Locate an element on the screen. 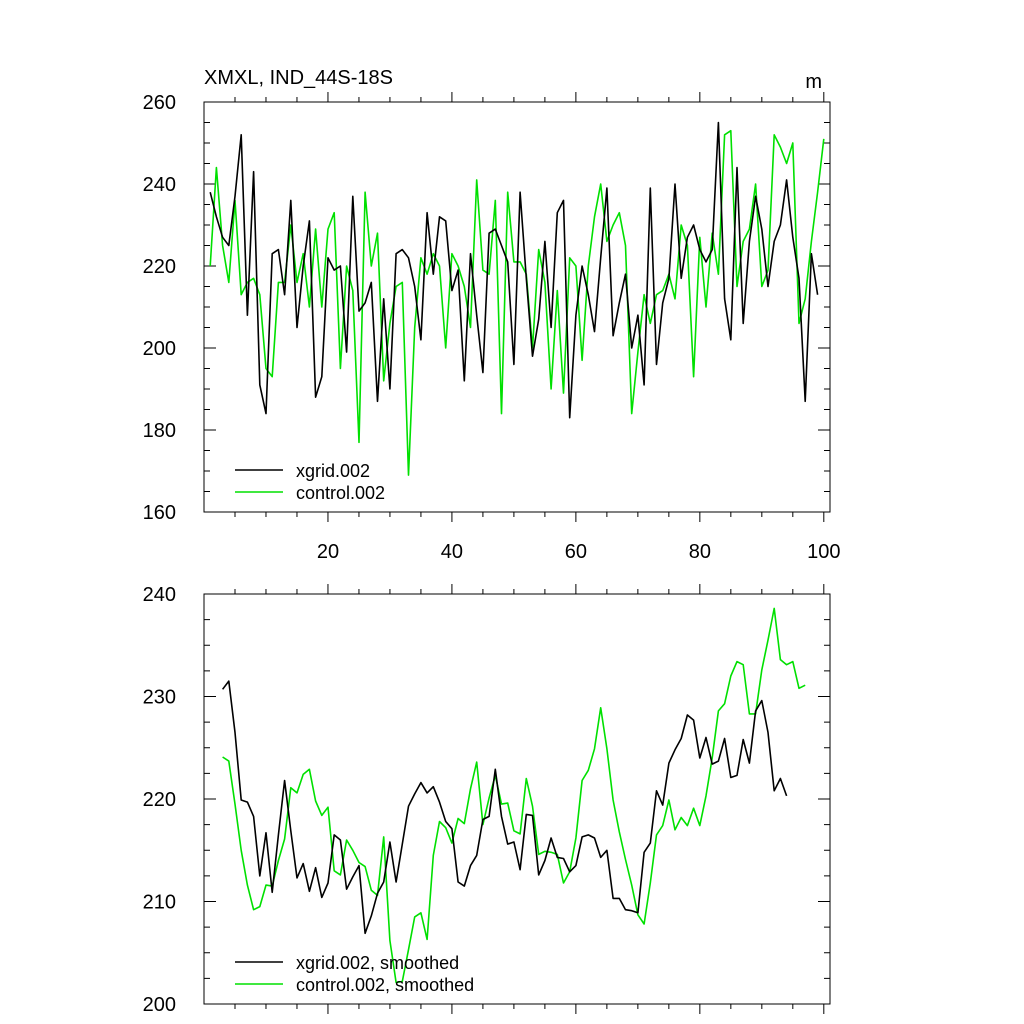 The image size is (1024, 1024). series-line-xgrid is located at coordinates (504, 807).